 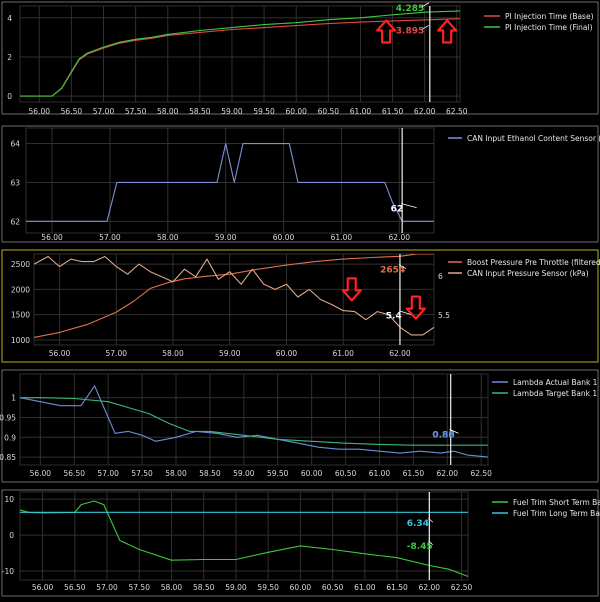 I want to click on x-tick-label: 58.50, so click(x=204, y=587).